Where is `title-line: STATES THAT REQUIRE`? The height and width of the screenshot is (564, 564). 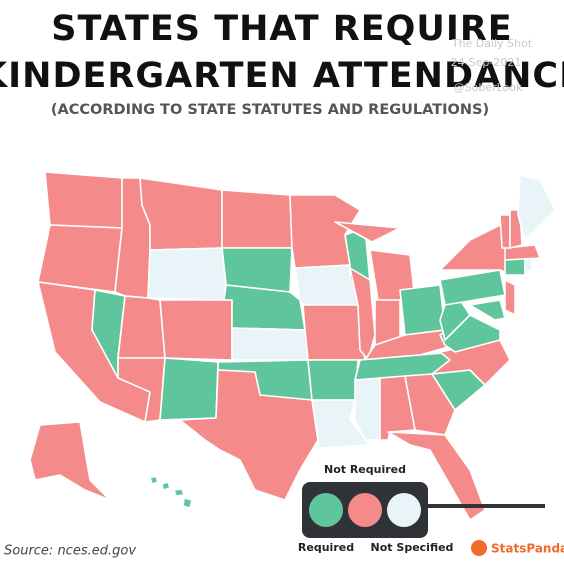 title-line: STATES THAT REQUIRE is located at coordinates (281, 29).